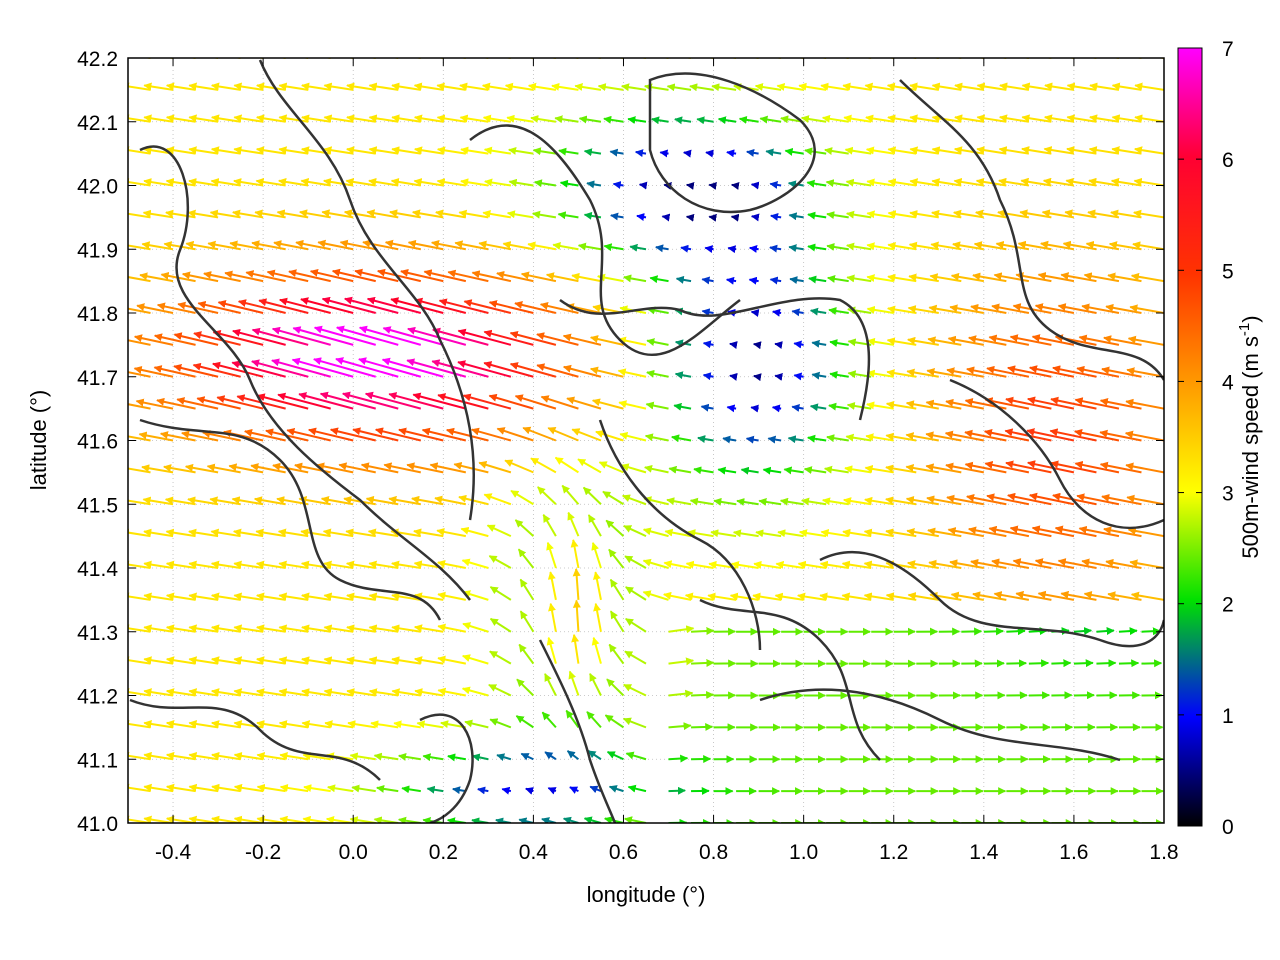 This screenshot has width=1280, height=960. Describe the element at coordinates (97, 760) in the screenshot. I see `y-tick-label: 41.1` at that location.